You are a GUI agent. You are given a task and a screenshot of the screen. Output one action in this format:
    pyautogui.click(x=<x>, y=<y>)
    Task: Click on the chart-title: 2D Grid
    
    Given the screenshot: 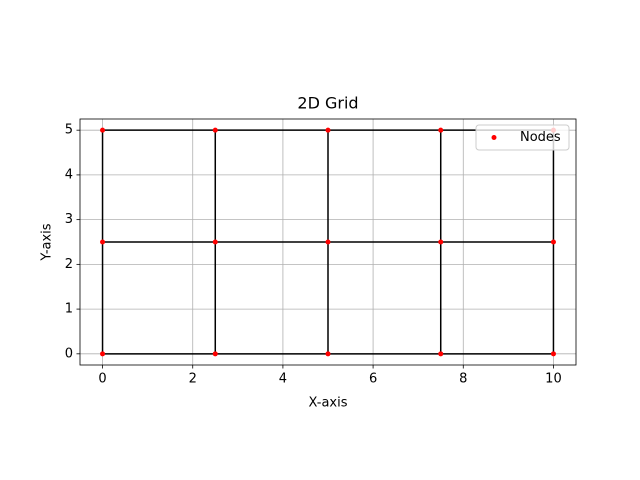 What is the action you would take?
    pyautogui.click(x=327, y=103)
    